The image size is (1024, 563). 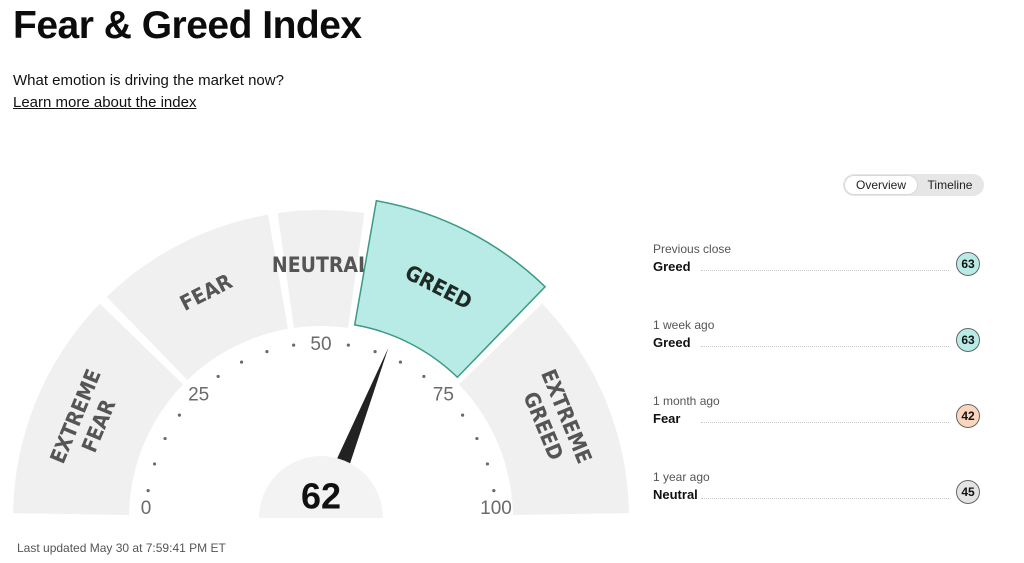 What do you see at coordinates (121, 548) in the screenshot?
I see `last-updated-text: Last updated May 30 at 7:59:41 PM ET` at bounding box center [121, 548].